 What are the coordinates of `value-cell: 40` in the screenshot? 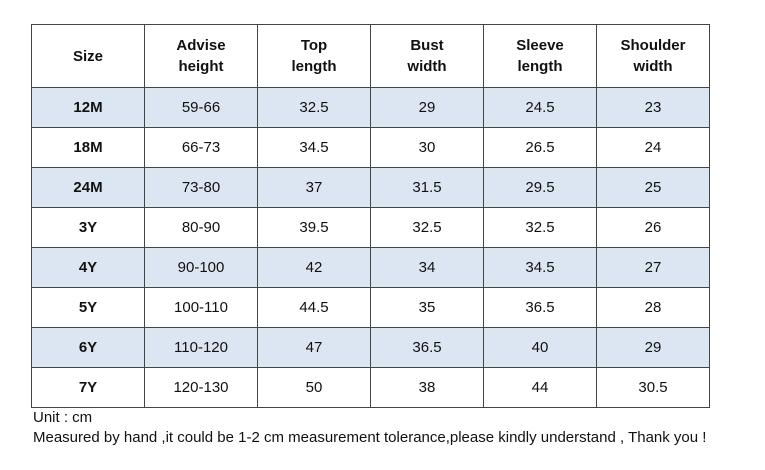 It's located at (540, 347).